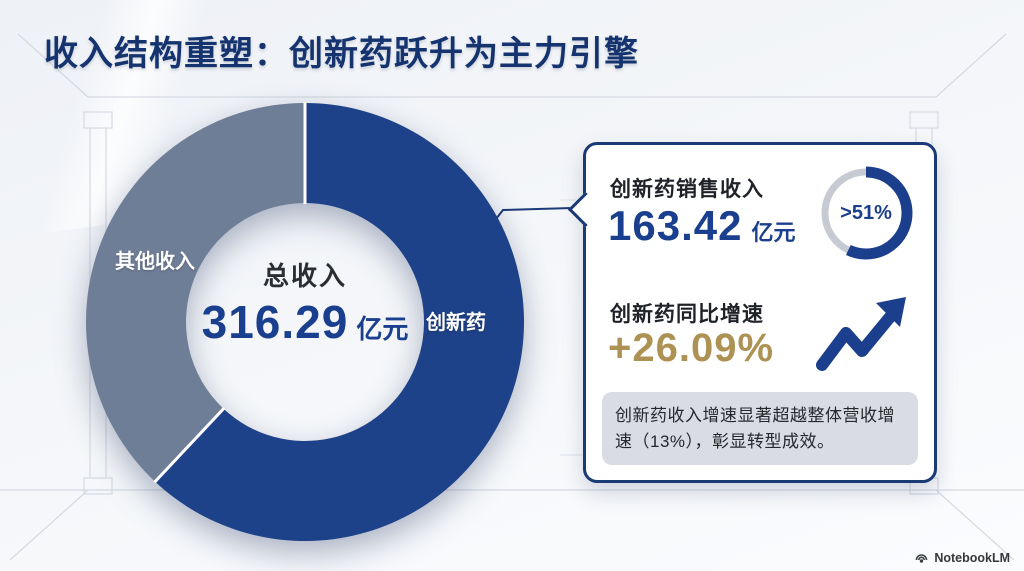  Describe the element at coordinates (275, 322) in the screenshot. I see `total-revenue-value: 316.29` at that location.